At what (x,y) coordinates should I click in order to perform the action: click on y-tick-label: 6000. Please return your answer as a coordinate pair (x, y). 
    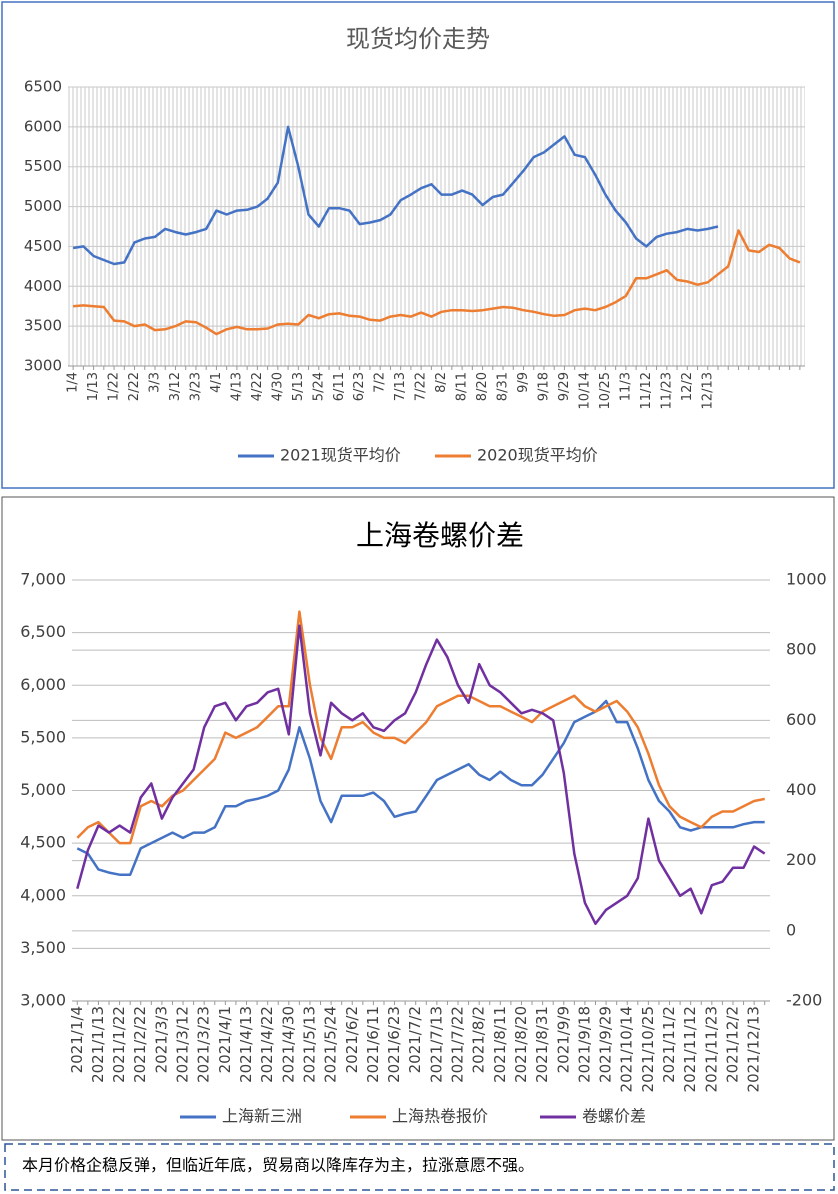
    Looking at the image, I should click on (43, 126).